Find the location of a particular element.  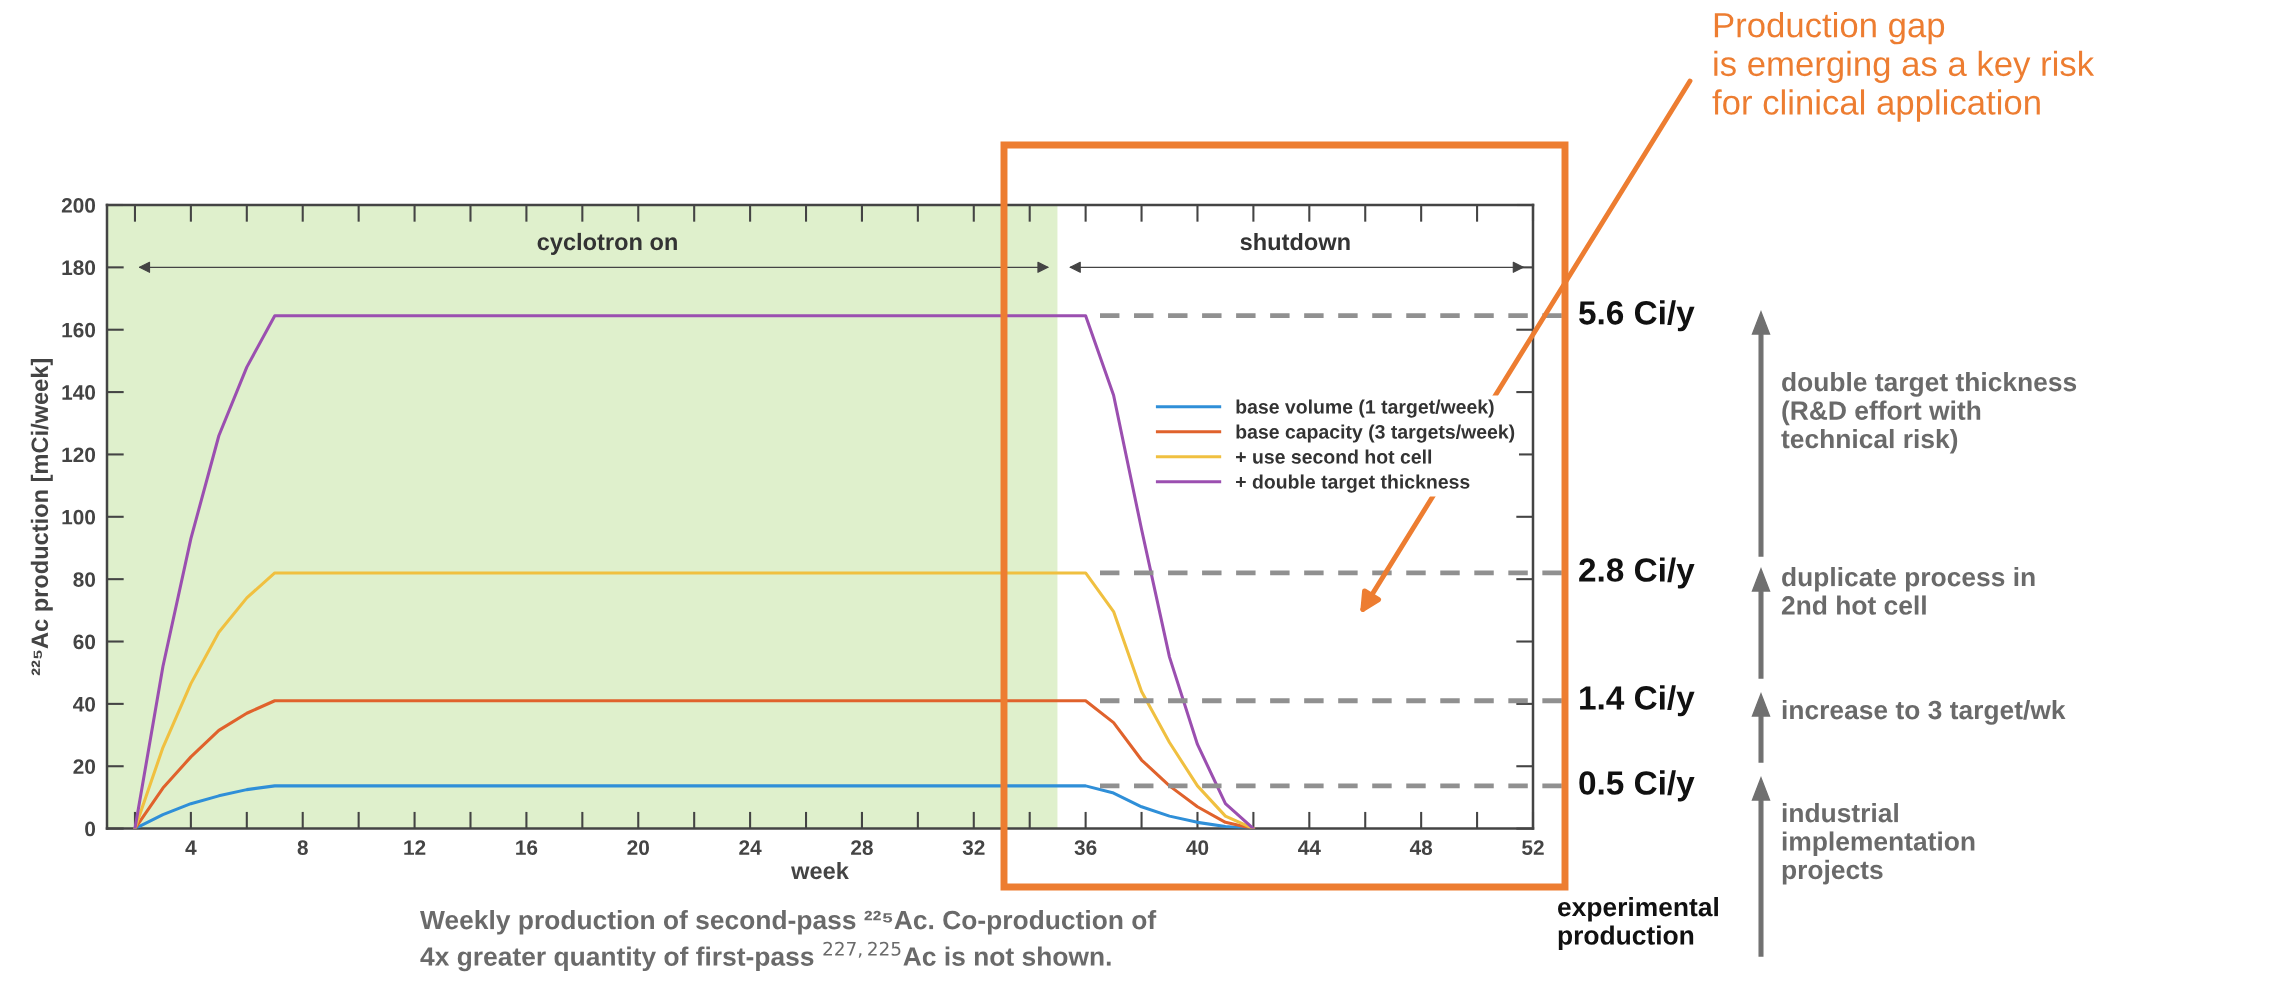

y-tick-label: 0 is located at coordinates (90, 829).